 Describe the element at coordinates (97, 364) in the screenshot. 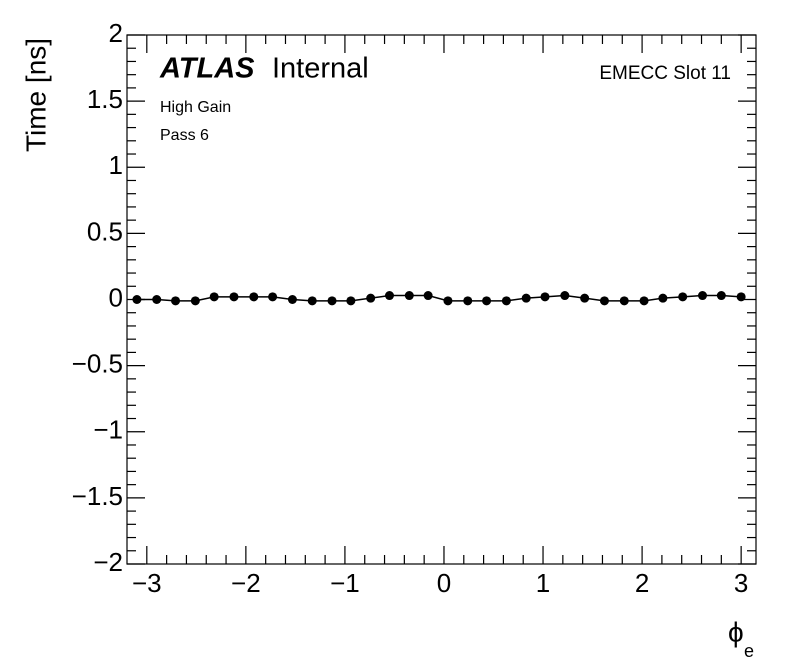

I see `y-tick-label: −0.5` at that location.